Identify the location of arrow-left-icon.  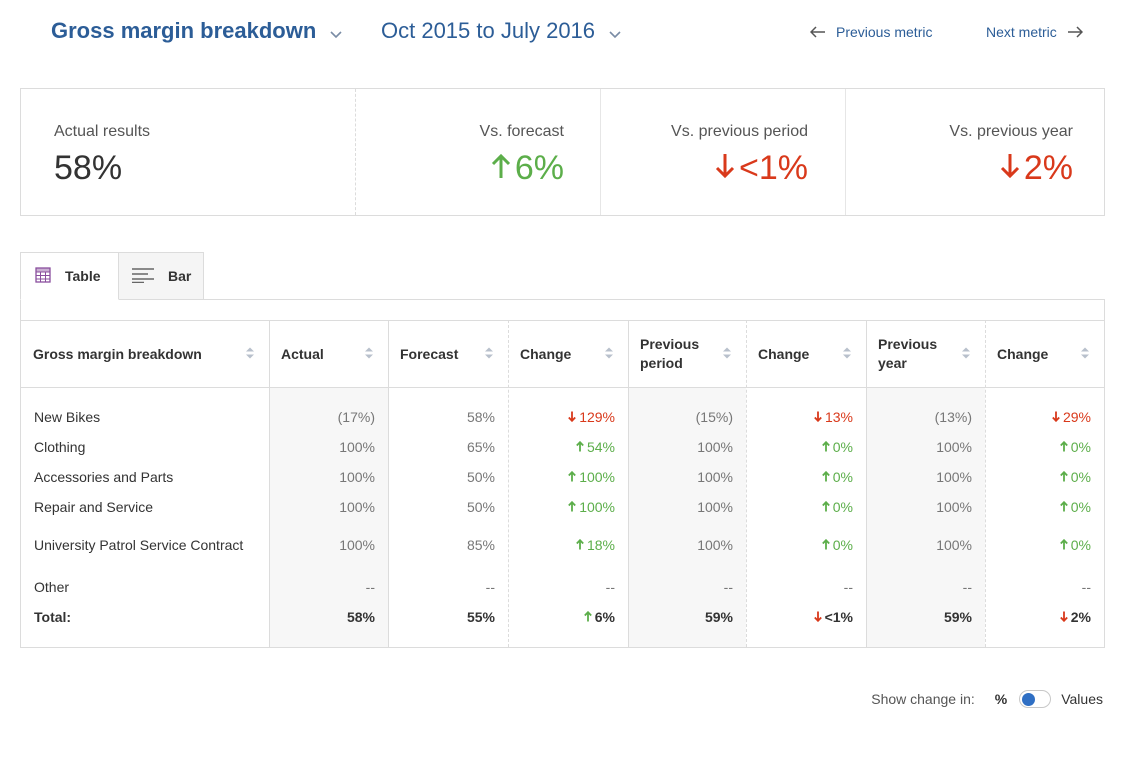
(823, 32).